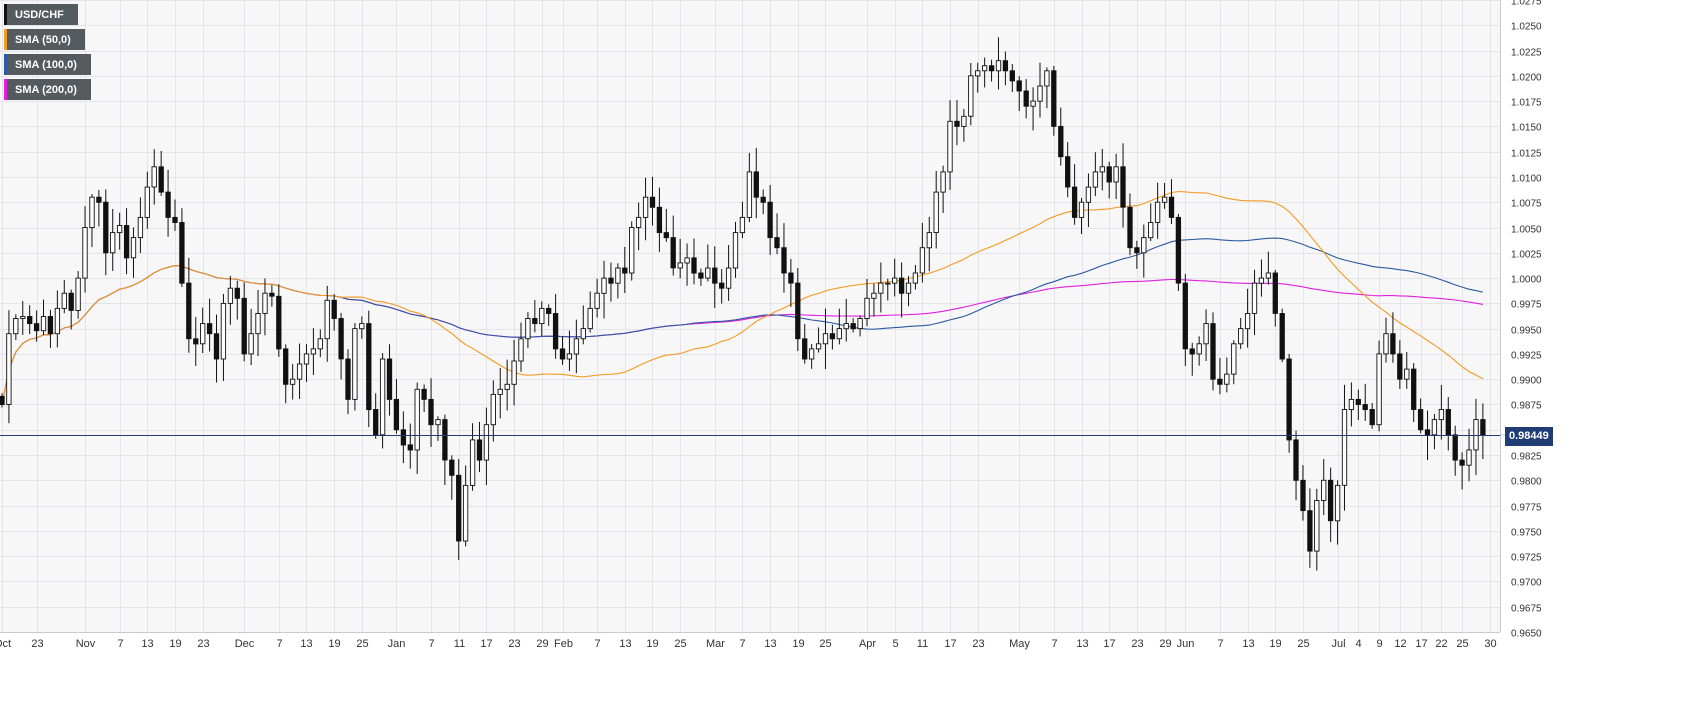 This screenshot has width=1707, height=712. What do you see at coordinates (1526, 103) in the screenshot?
I see `y-tick-label: 1.0175` at bounding box center [1526, 103].